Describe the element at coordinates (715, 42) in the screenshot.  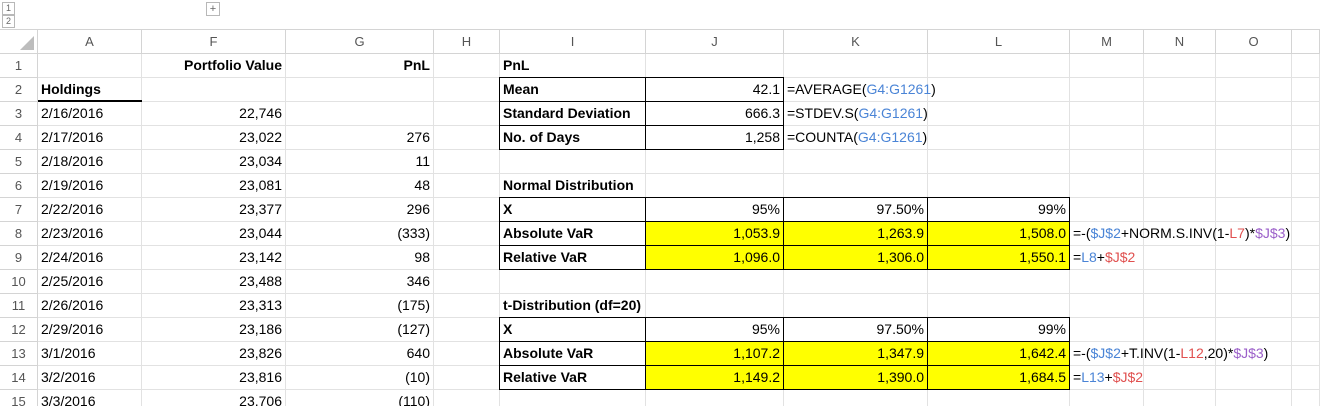
I see `column-header: J` at that location.